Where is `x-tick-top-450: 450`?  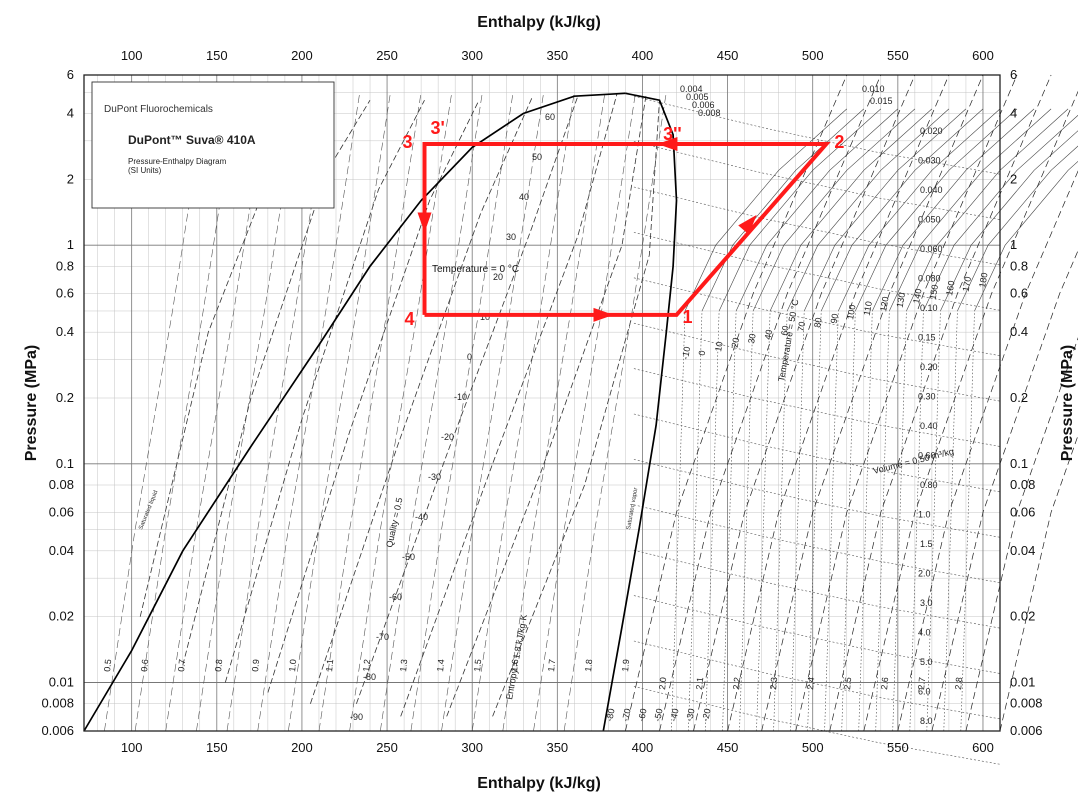
x-tick-top-450: 450 is located at coordinates (728, 55).